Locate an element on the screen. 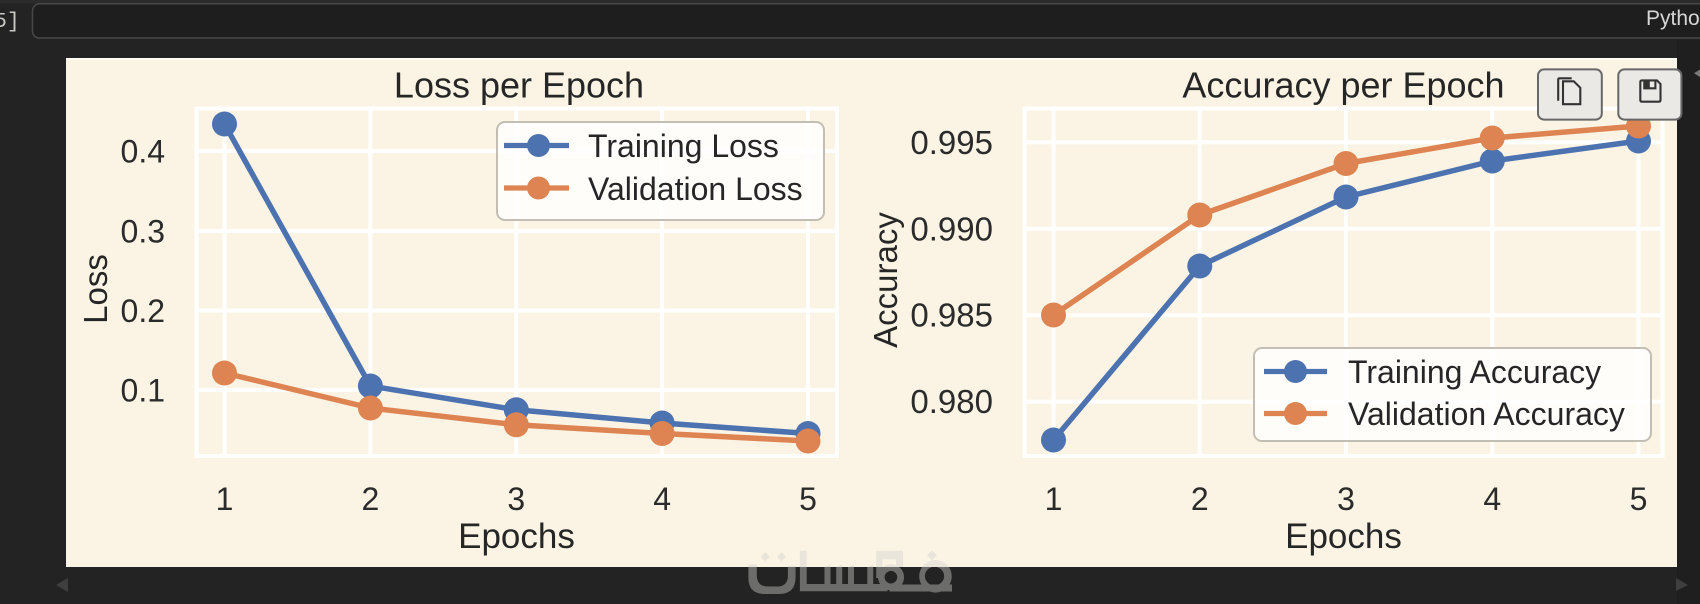  svg-text: 0.995 is located at coordinates (951, 142).